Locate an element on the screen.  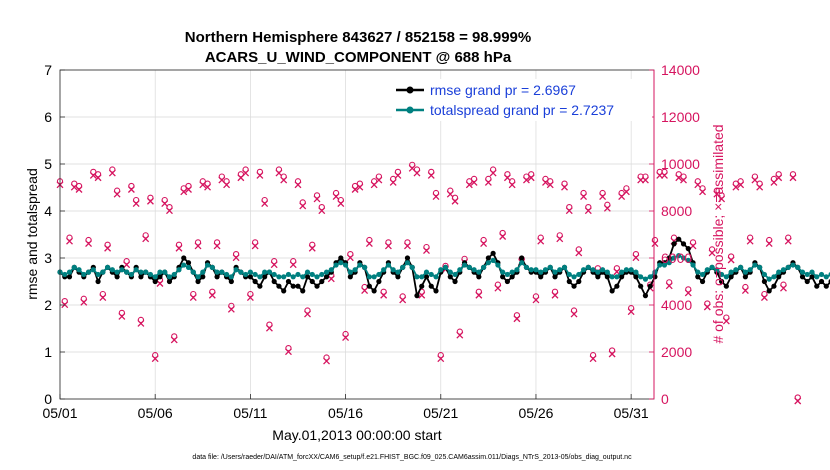
y-left-tick-label-7: 7 is located at coordinates (48, 70).